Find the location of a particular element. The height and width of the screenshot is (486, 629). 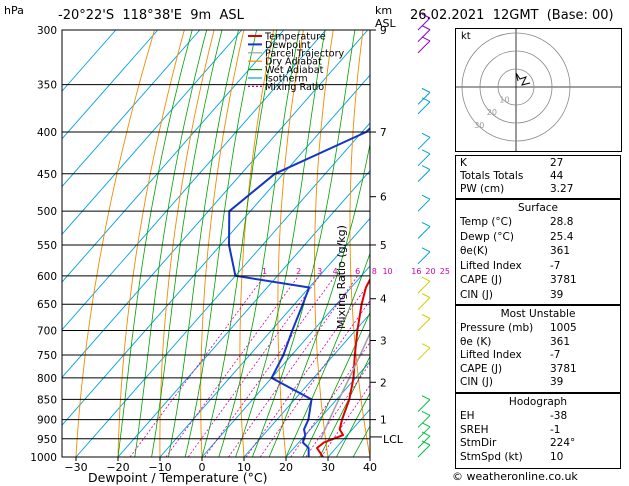

index-name: Totals Totals is located at coordinates (492, 176).